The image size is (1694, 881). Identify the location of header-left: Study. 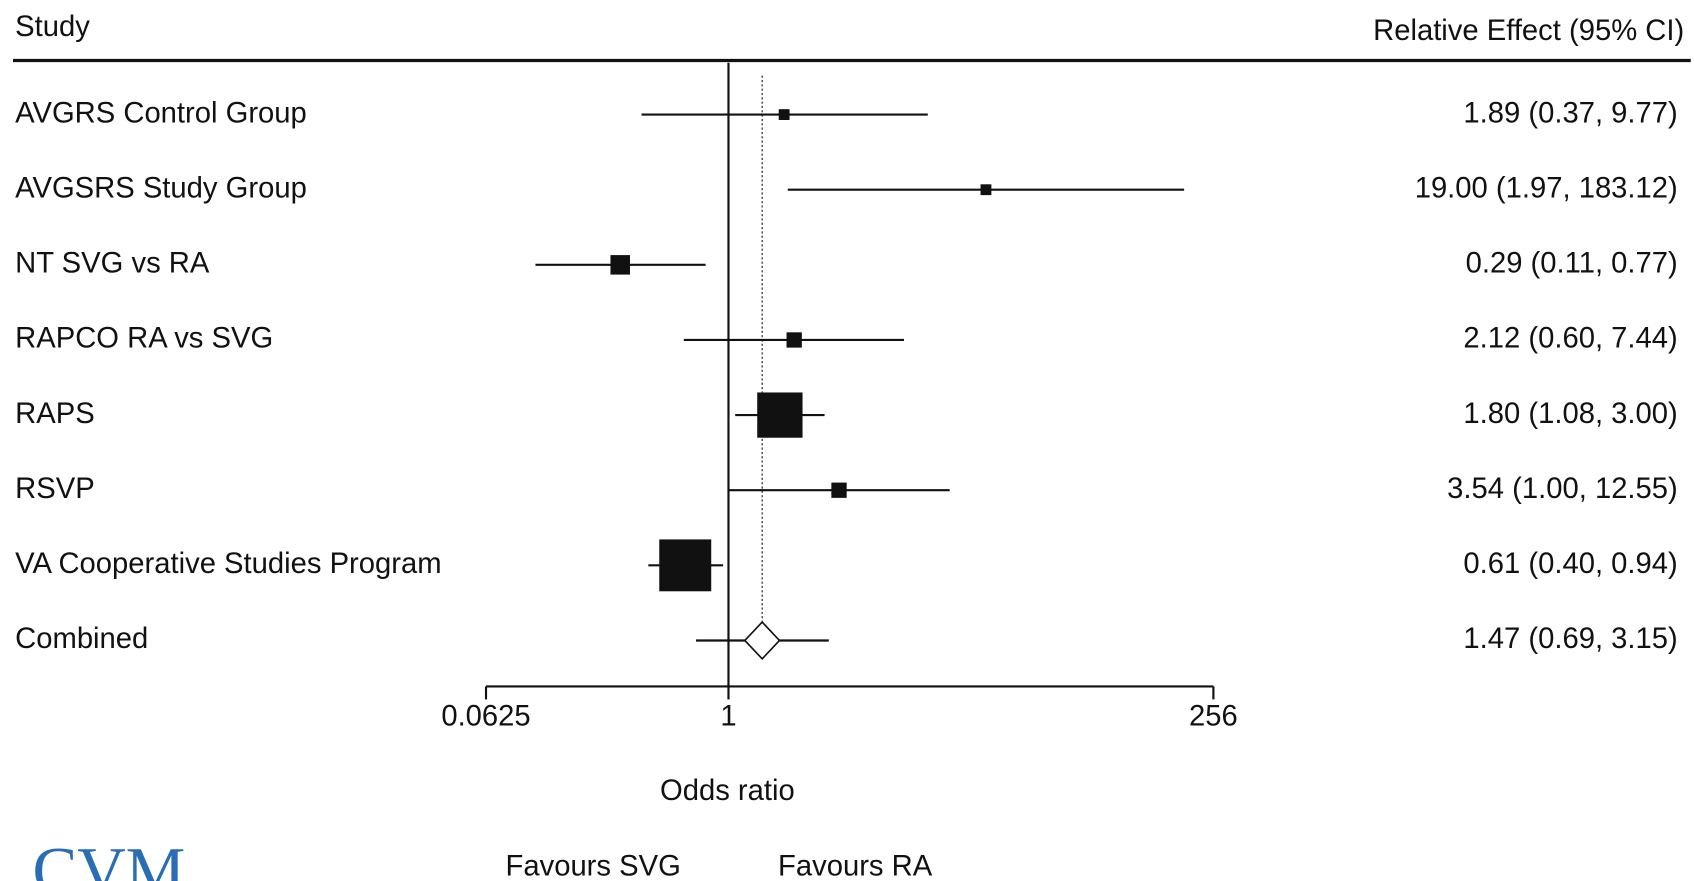
(52, 27).